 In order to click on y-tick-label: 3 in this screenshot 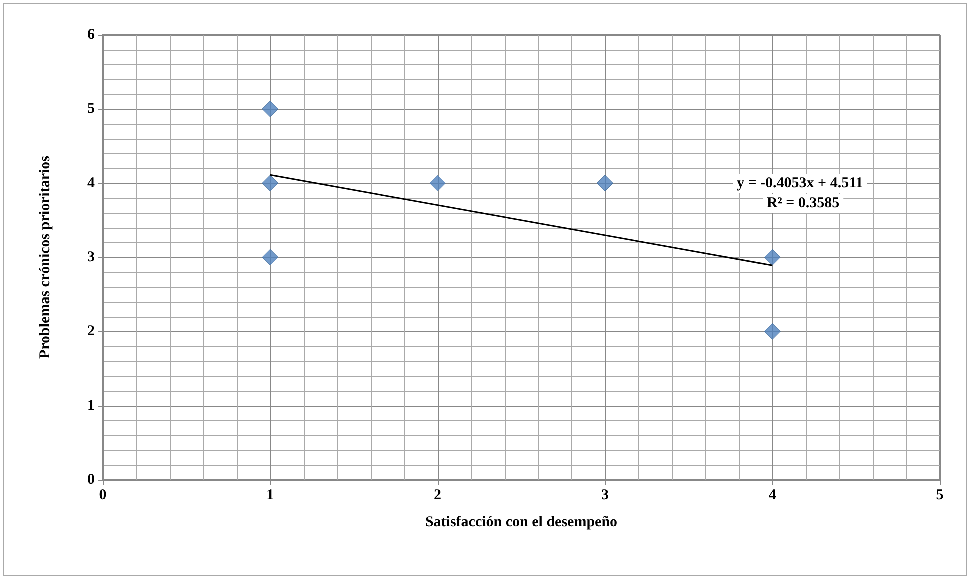, I will do `click(91, 258)`.